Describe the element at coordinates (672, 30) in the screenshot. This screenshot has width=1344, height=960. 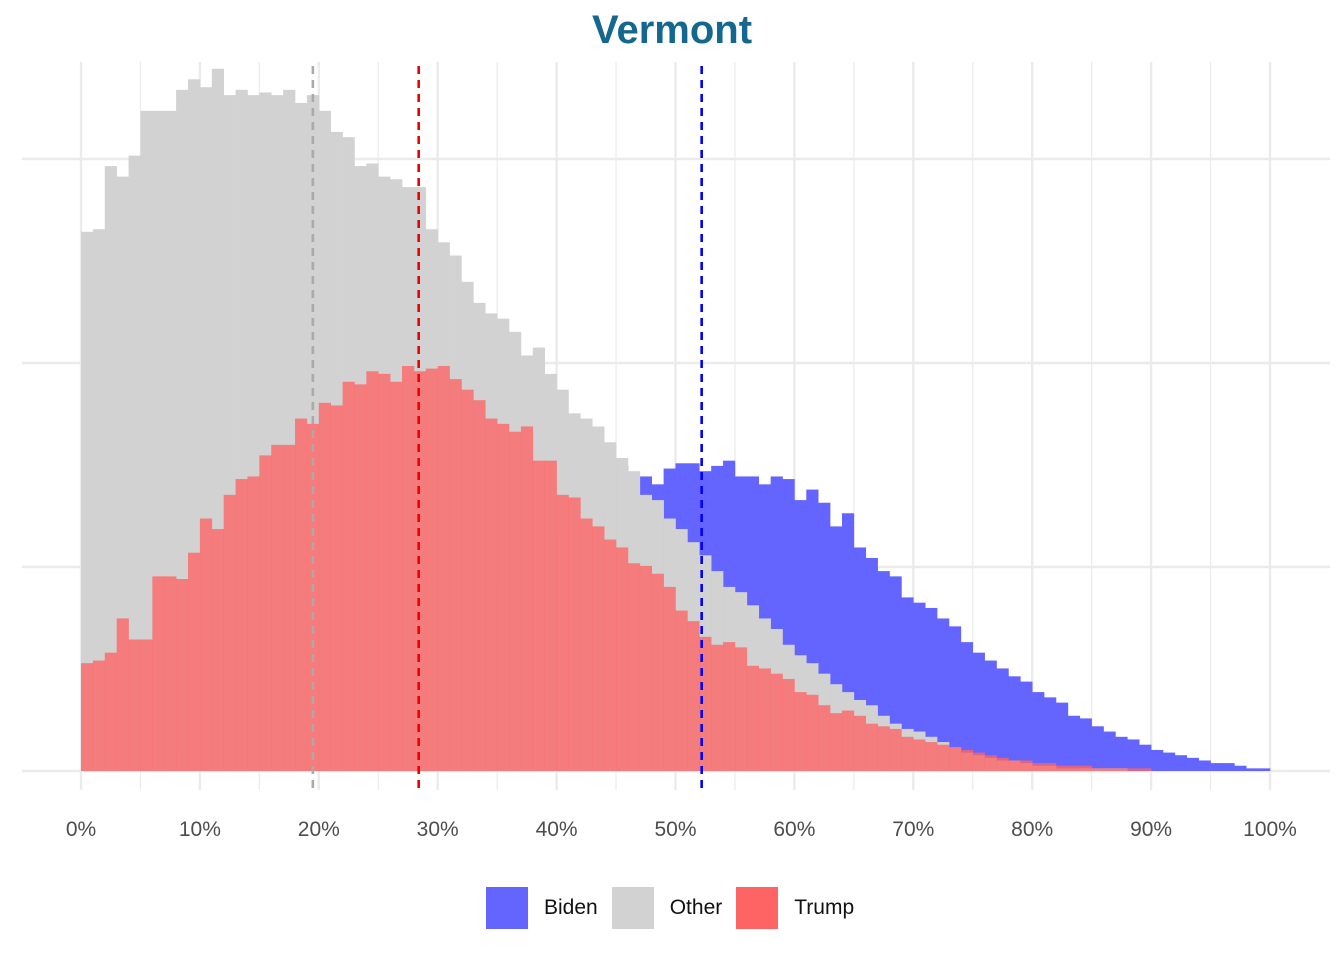
I see `chart-title: Vermont` at that location.